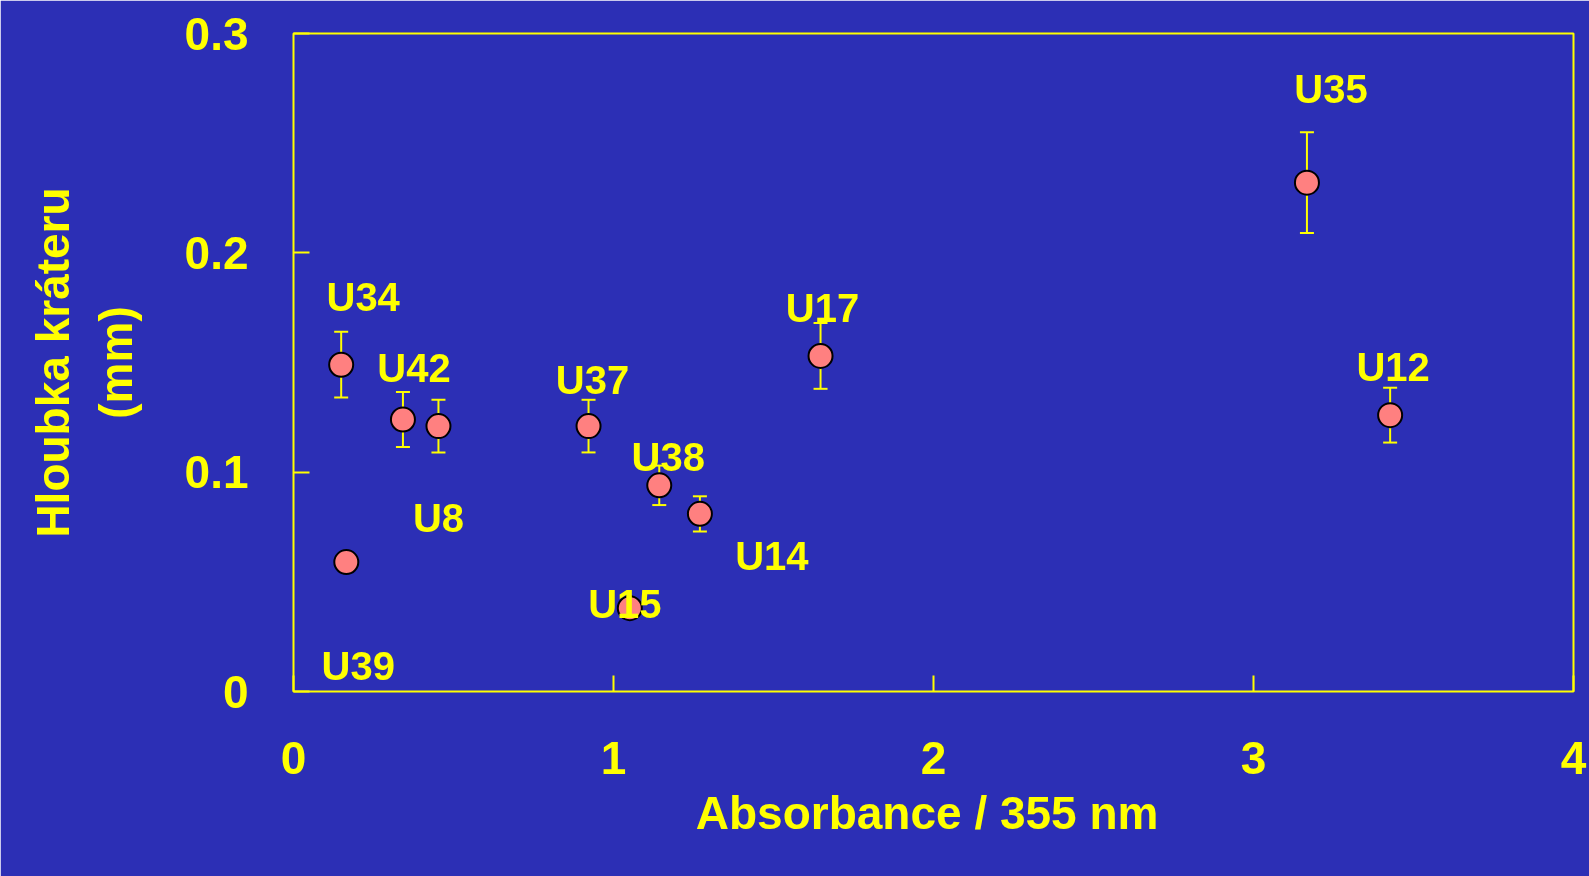 The height and width of the screenshot is (876, 1589). What do you see at coordinates (363, 296) in the screenshot?
I see `annotation: U34` at bounding box center [363, 296].